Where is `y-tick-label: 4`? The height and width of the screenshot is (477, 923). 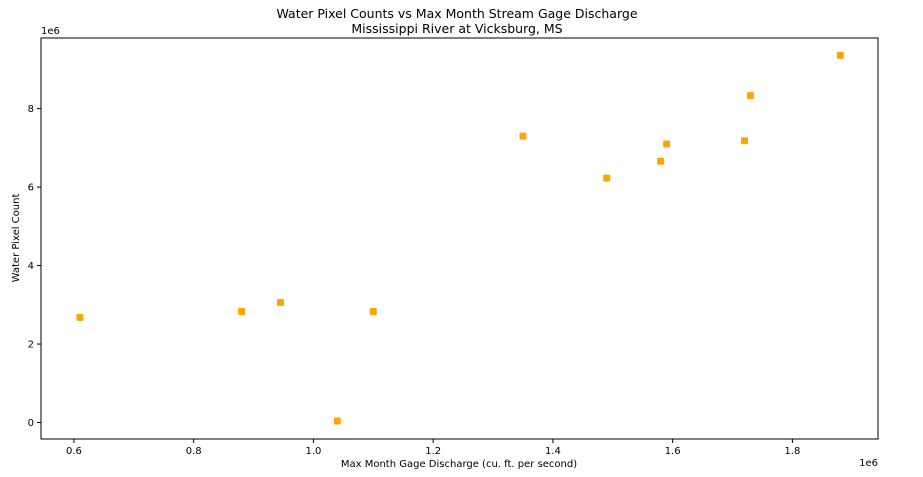
y-tick-label: 4 is located at coordinates (31, 266).